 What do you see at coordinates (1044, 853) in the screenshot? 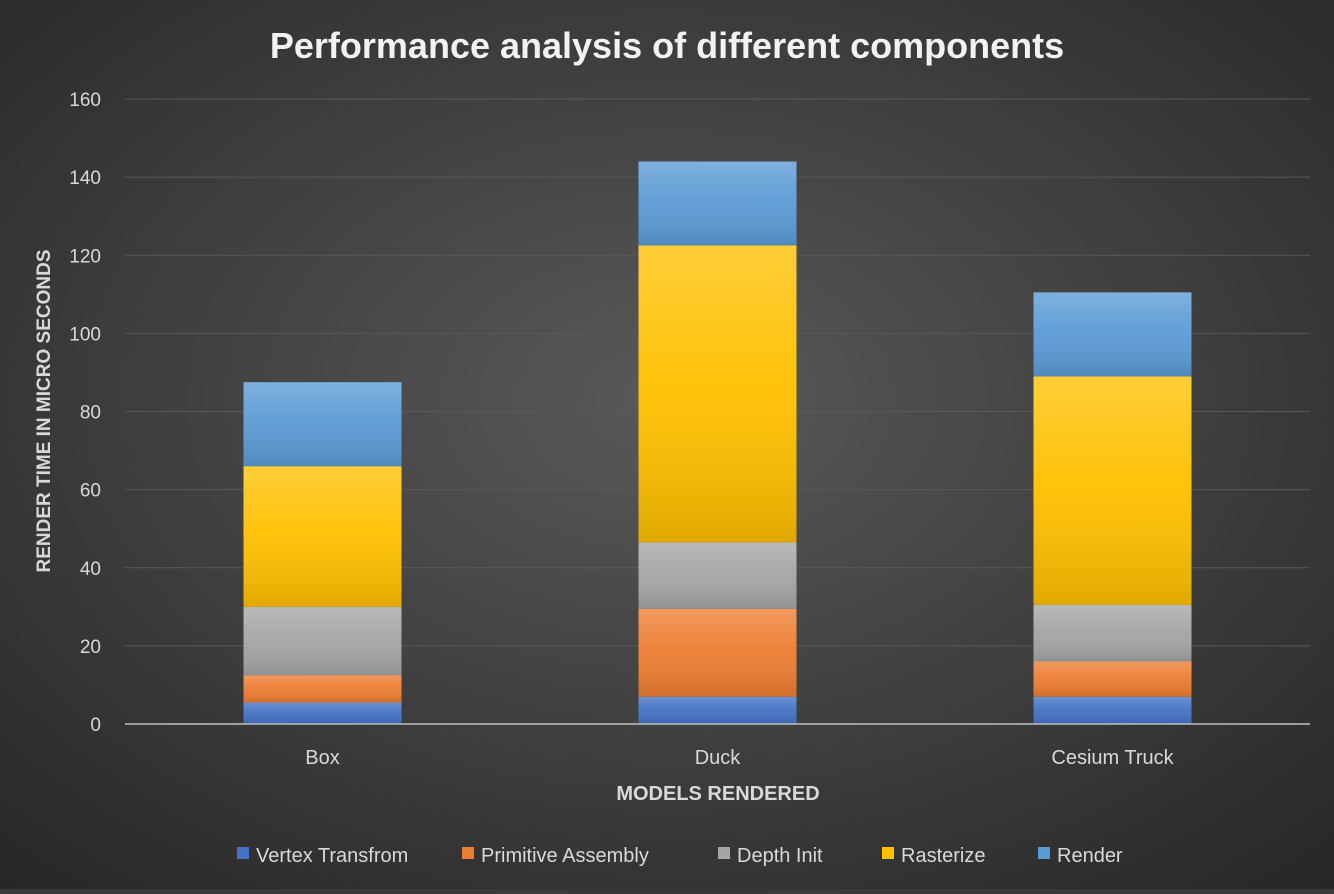
I see `legend-swatch-render` at bounding box center [1044, 853].